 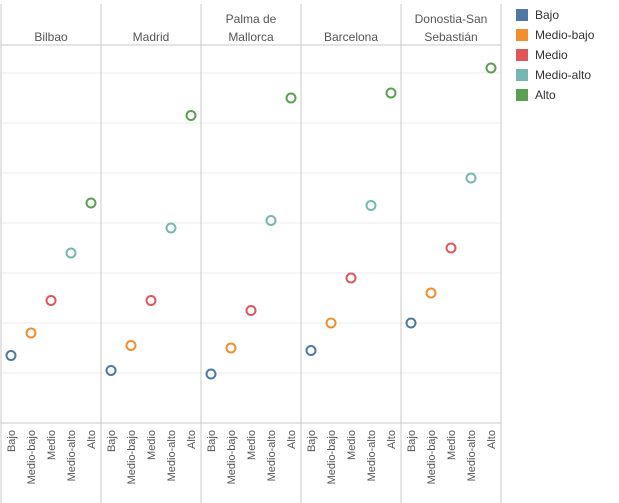 What do you see at coordinates (545, 95) in the screenshot?
I see `legend-label: Alto` at bounding box center [545, 95].